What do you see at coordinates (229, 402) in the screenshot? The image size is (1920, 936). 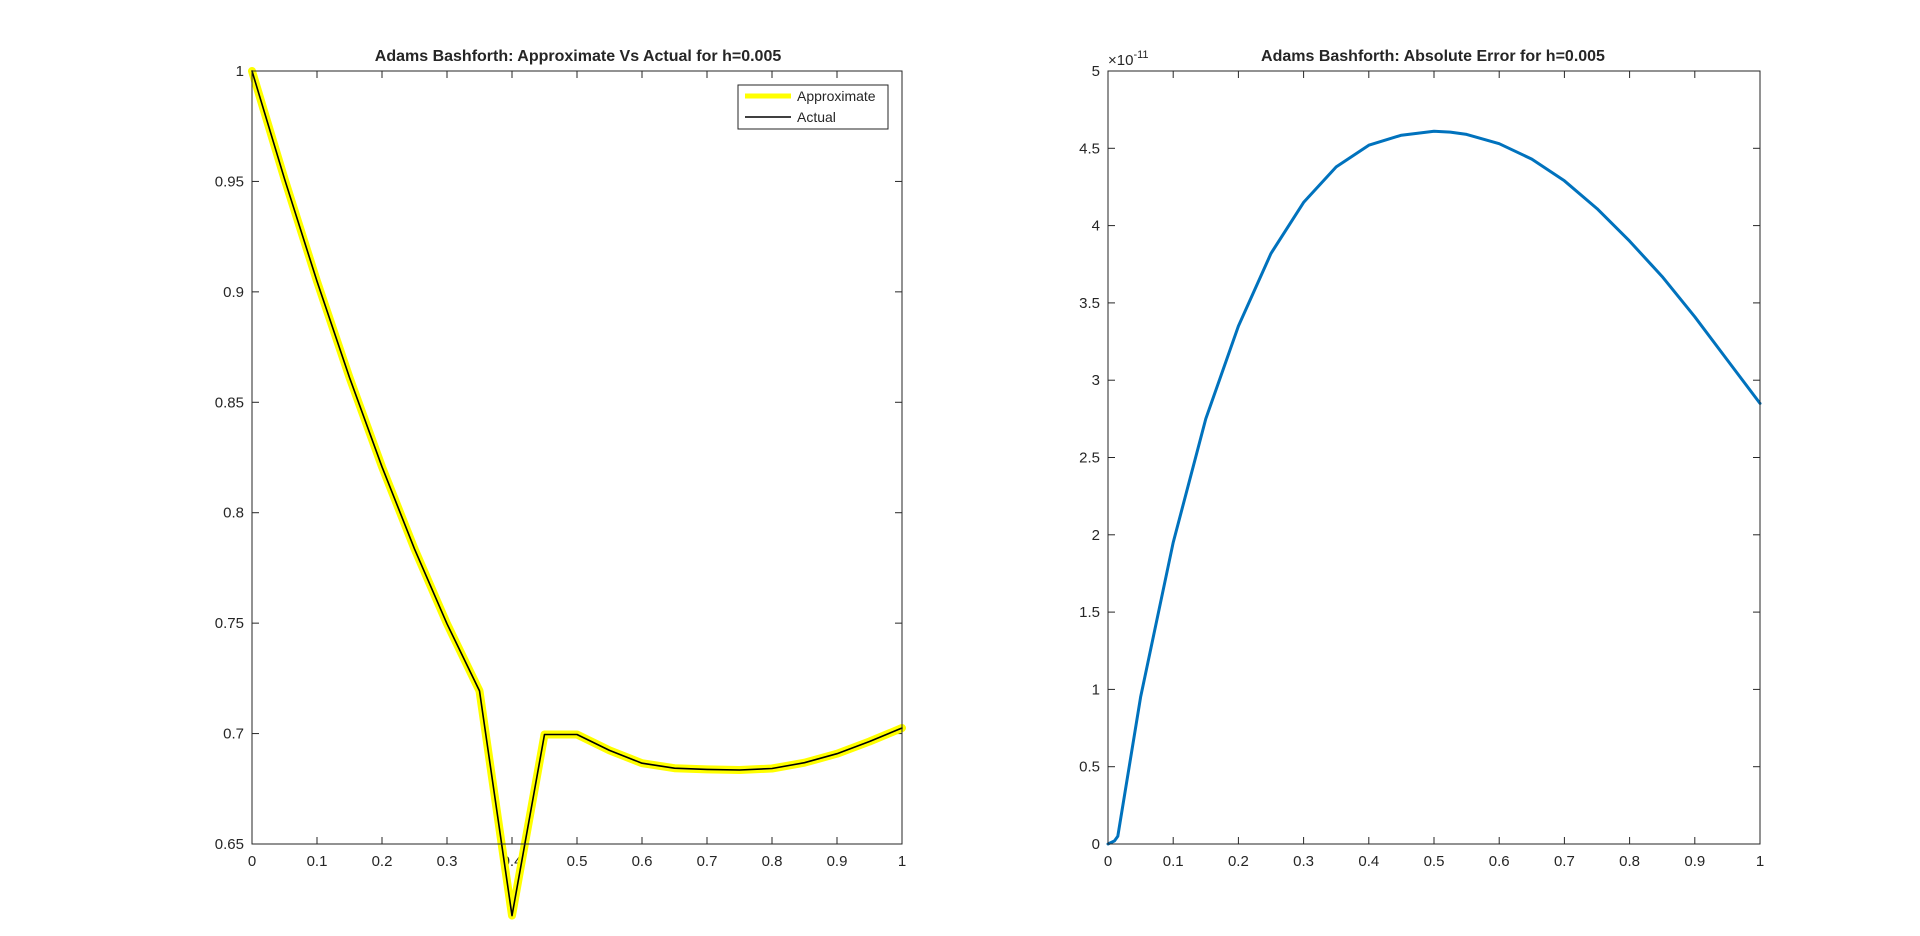 I see `y-tick-label: 0.85` at bounding box center [229, 402].